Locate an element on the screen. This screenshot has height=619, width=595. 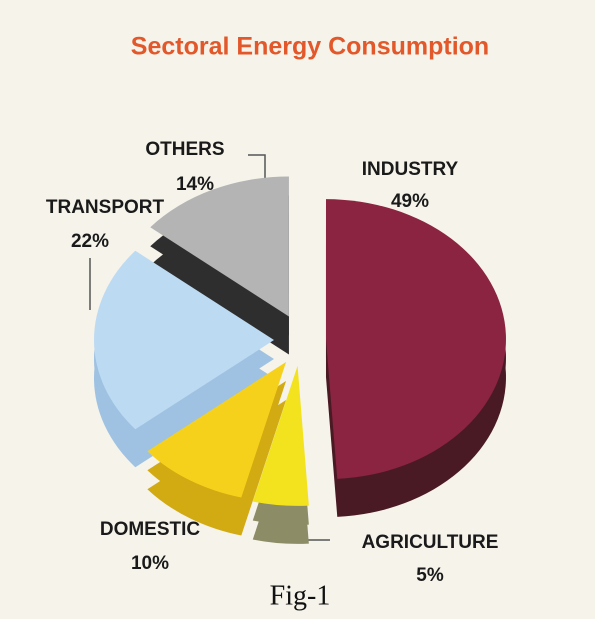
value-label: 14% is located at coordinates (195, 184).